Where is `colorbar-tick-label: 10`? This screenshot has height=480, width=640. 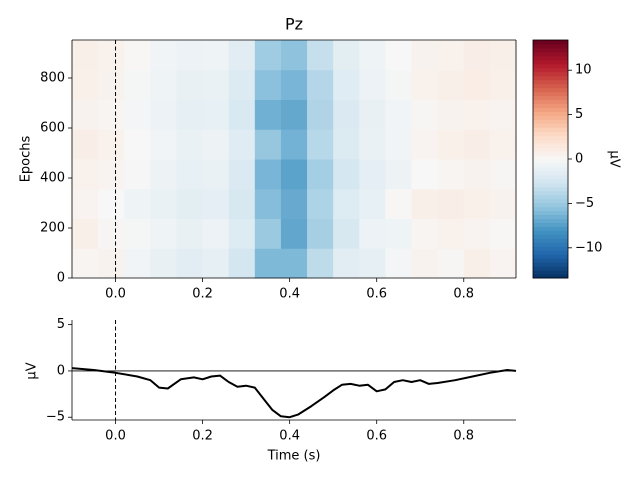 colorbar-tick-label: 10 is located at coordinates (583, 70).